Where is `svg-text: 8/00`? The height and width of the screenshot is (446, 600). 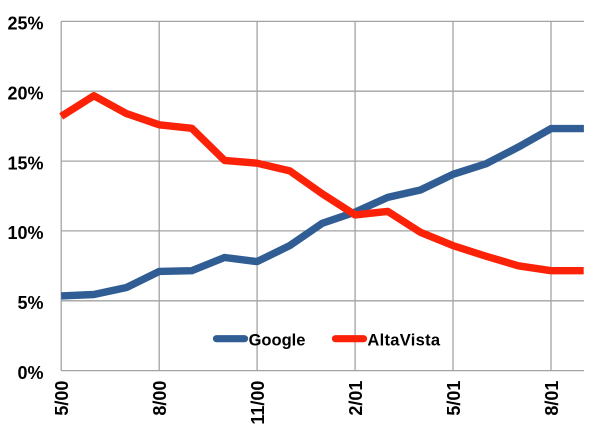
svg-text: 8/00 is located at coordinates (160, 398).